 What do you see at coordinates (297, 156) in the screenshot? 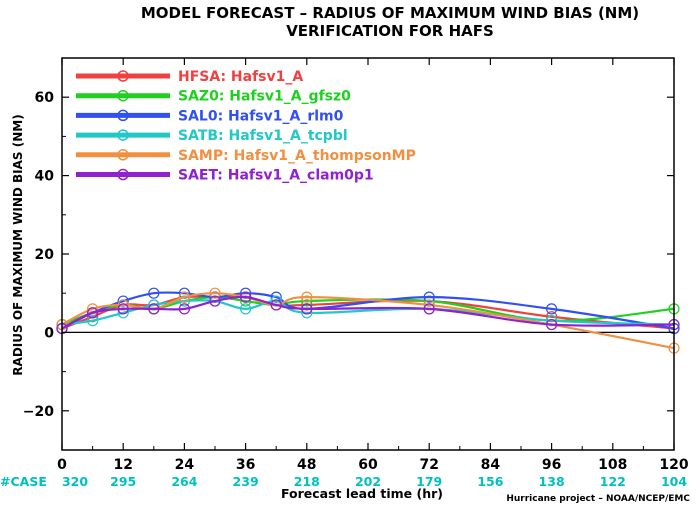
I see `legend-label-5: SAMP: Hafsv1_A_thompsonMP` at bounding box center [297, 156].